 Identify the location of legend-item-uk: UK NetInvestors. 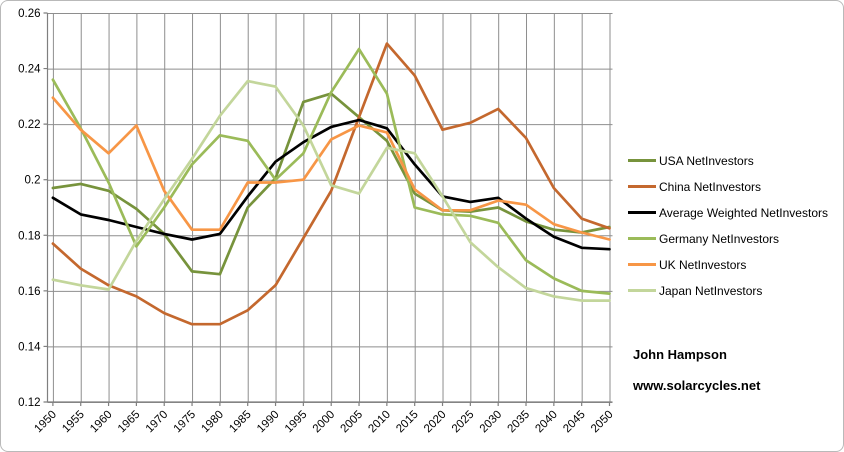
(728, 264).